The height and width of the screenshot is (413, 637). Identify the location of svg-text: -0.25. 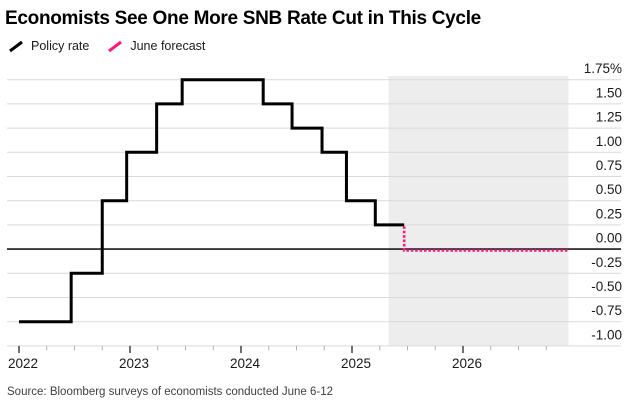
(606, 262).